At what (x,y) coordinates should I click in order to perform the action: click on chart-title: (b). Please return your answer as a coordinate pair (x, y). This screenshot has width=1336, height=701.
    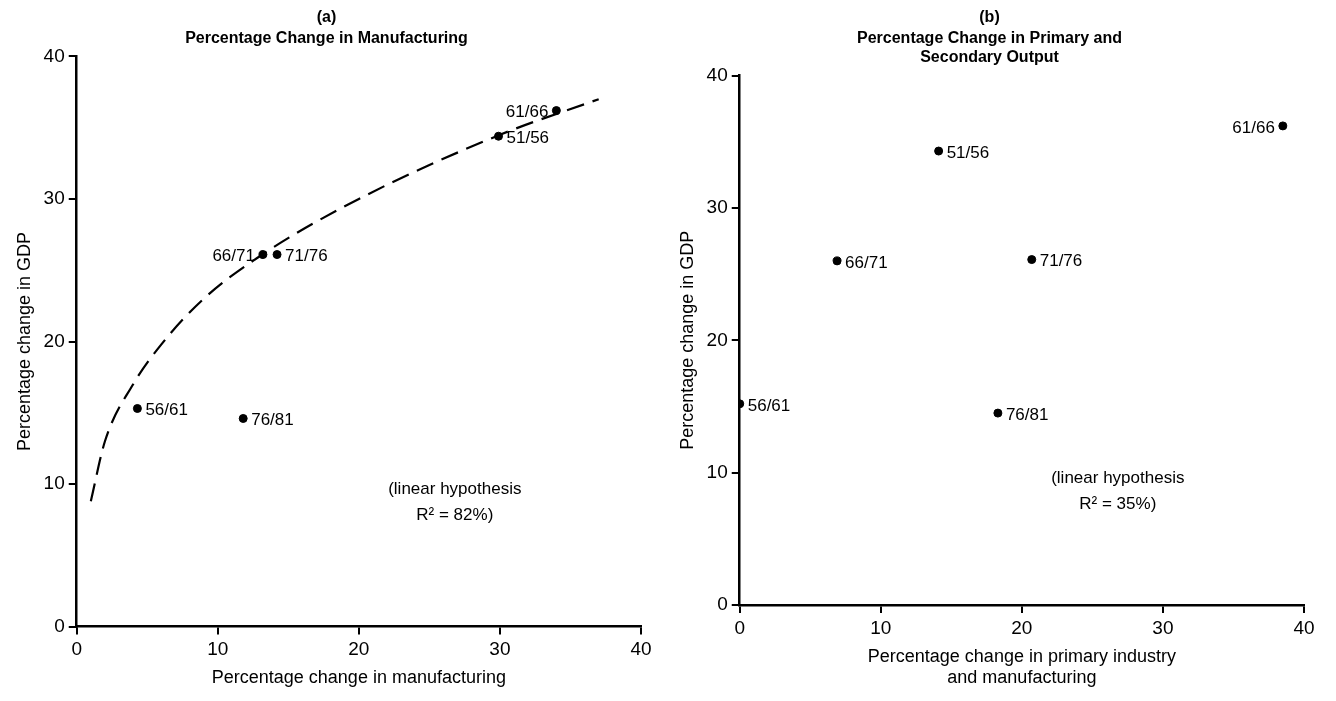
    Looking at the image, I should click on (989, 17).